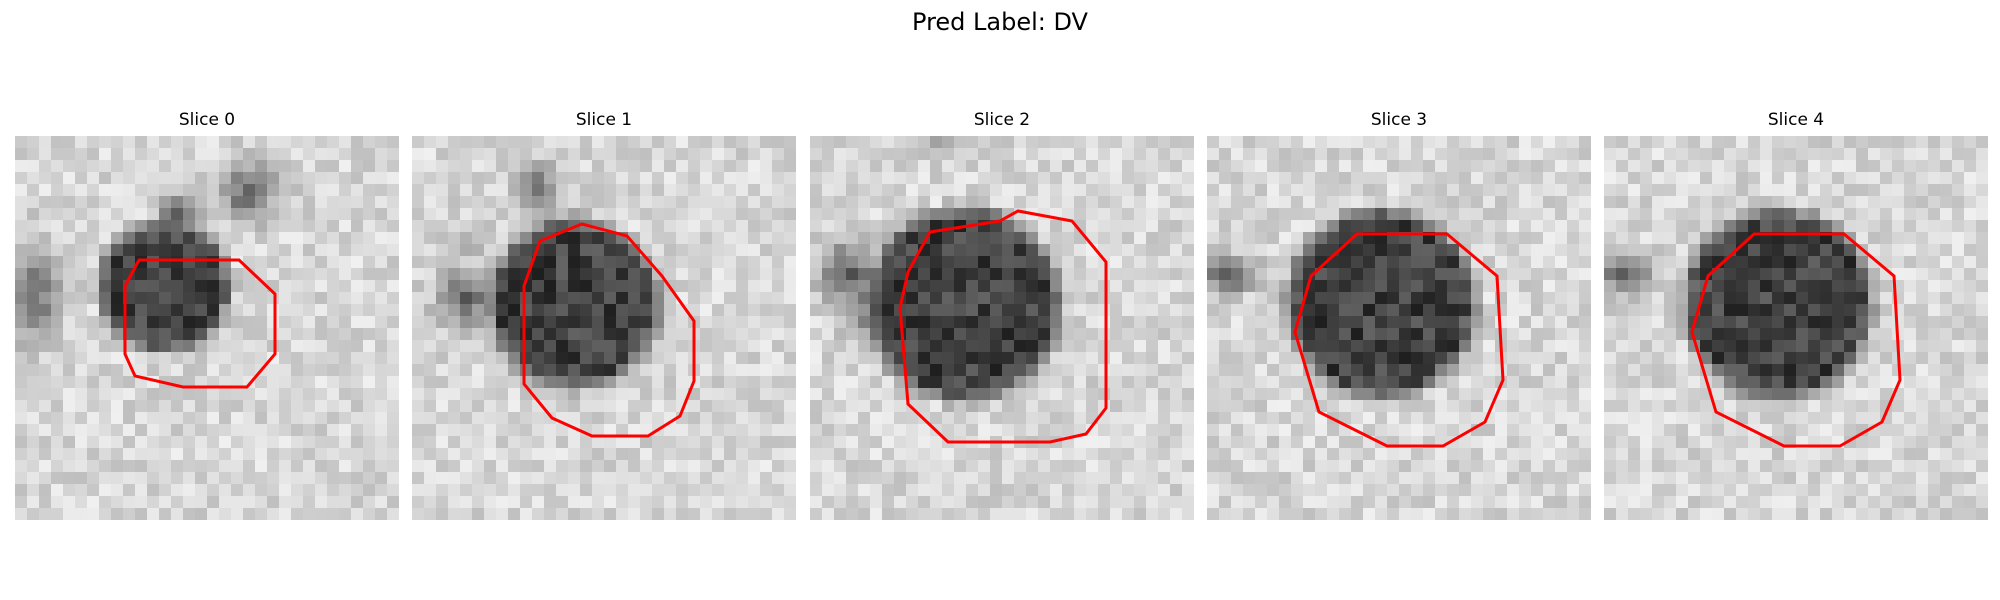 This screenshot has height=600, width=2000. What do you see at coordinates (1796, 120) in the screenshot?
I see `slice-title-4: Slice 4` at bounding box center [1796, 120].